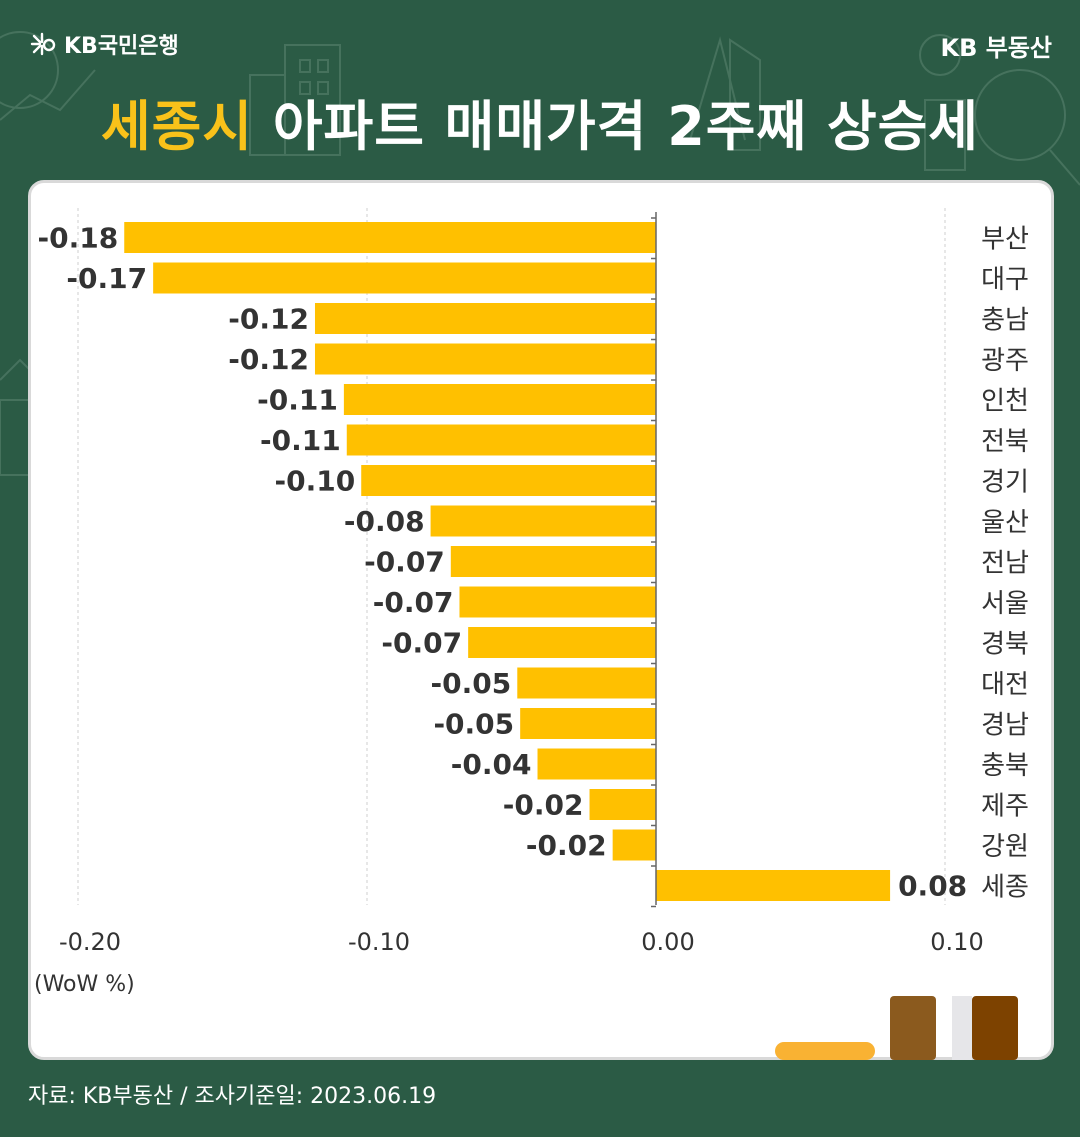  What do you see at coordinates (1005, 847) in the screenshot?
I see `category-label: 강원` at bounding box center [1005, 847].